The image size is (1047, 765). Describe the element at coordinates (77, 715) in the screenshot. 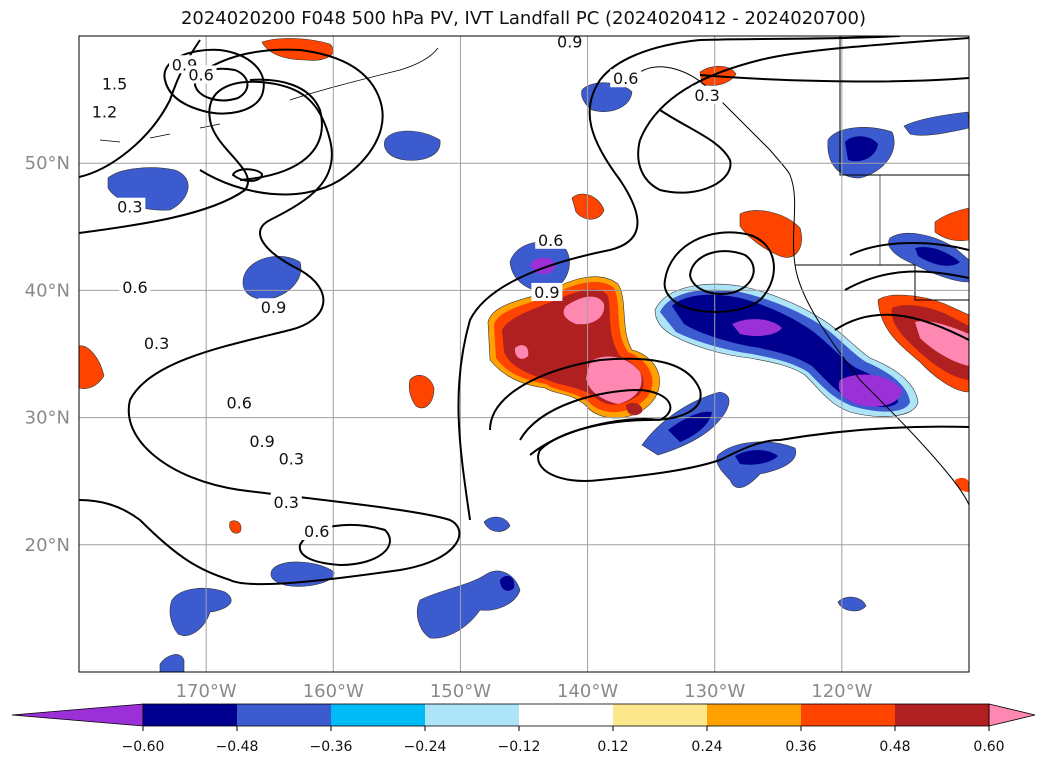

I see `colorbar-extend-low` at that location.